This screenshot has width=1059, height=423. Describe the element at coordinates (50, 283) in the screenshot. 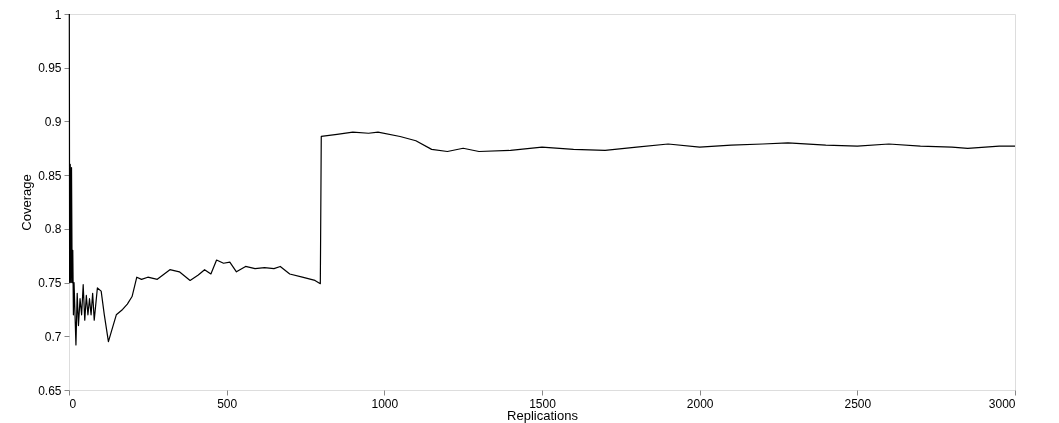

I see `y-tick-label: 0.75` at that location.